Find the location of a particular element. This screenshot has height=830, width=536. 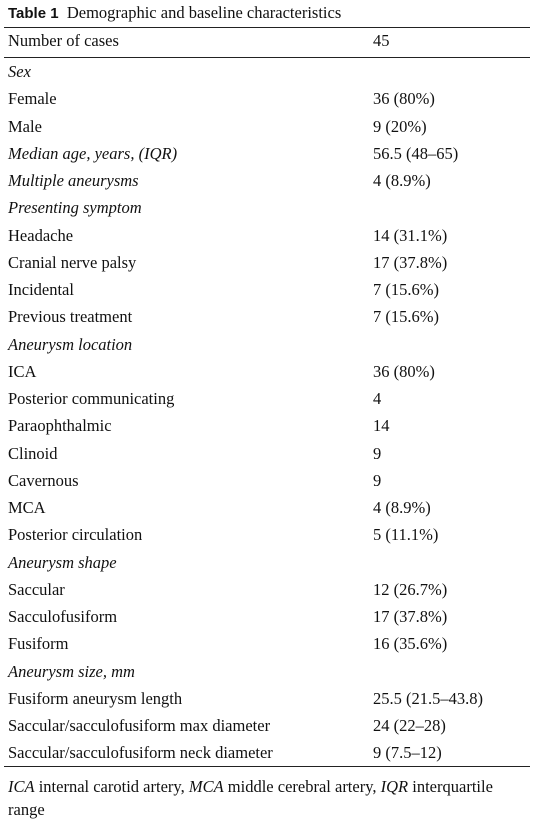

row-label: Posterior circulation is located at coordinates (75, 535).